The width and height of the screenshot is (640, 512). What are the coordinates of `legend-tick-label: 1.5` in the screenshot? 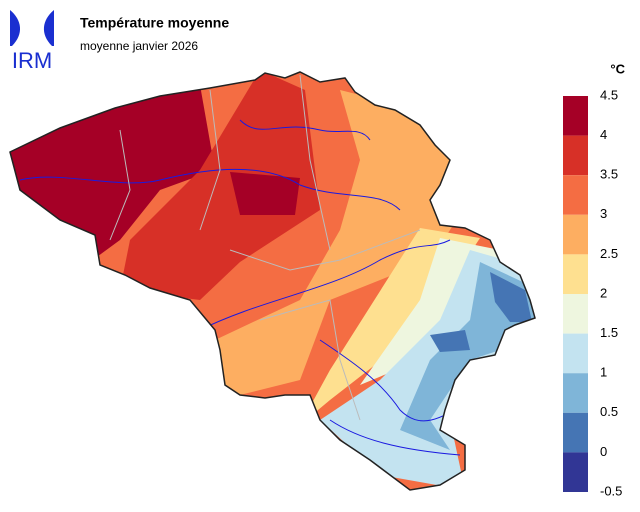 It's located at (609, 332).